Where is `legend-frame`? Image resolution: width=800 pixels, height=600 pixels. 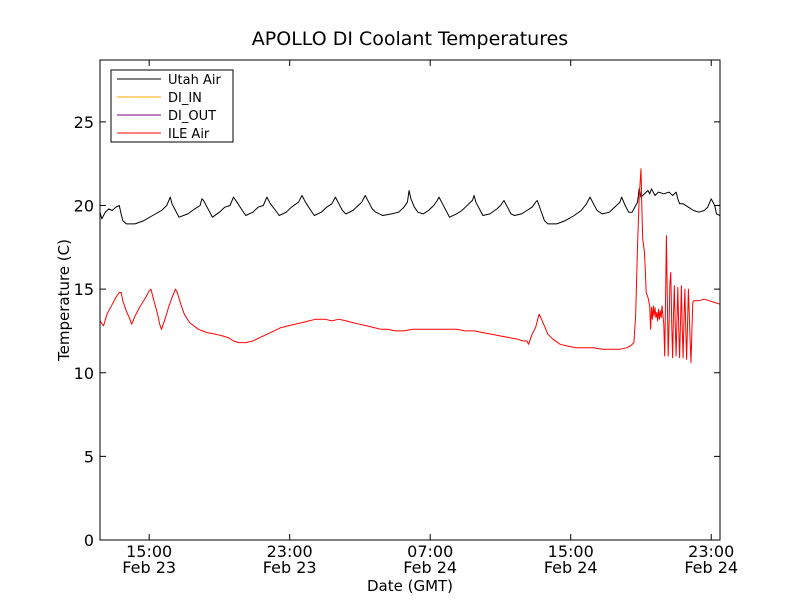
legend-frame is located at coordinates (172, 106).